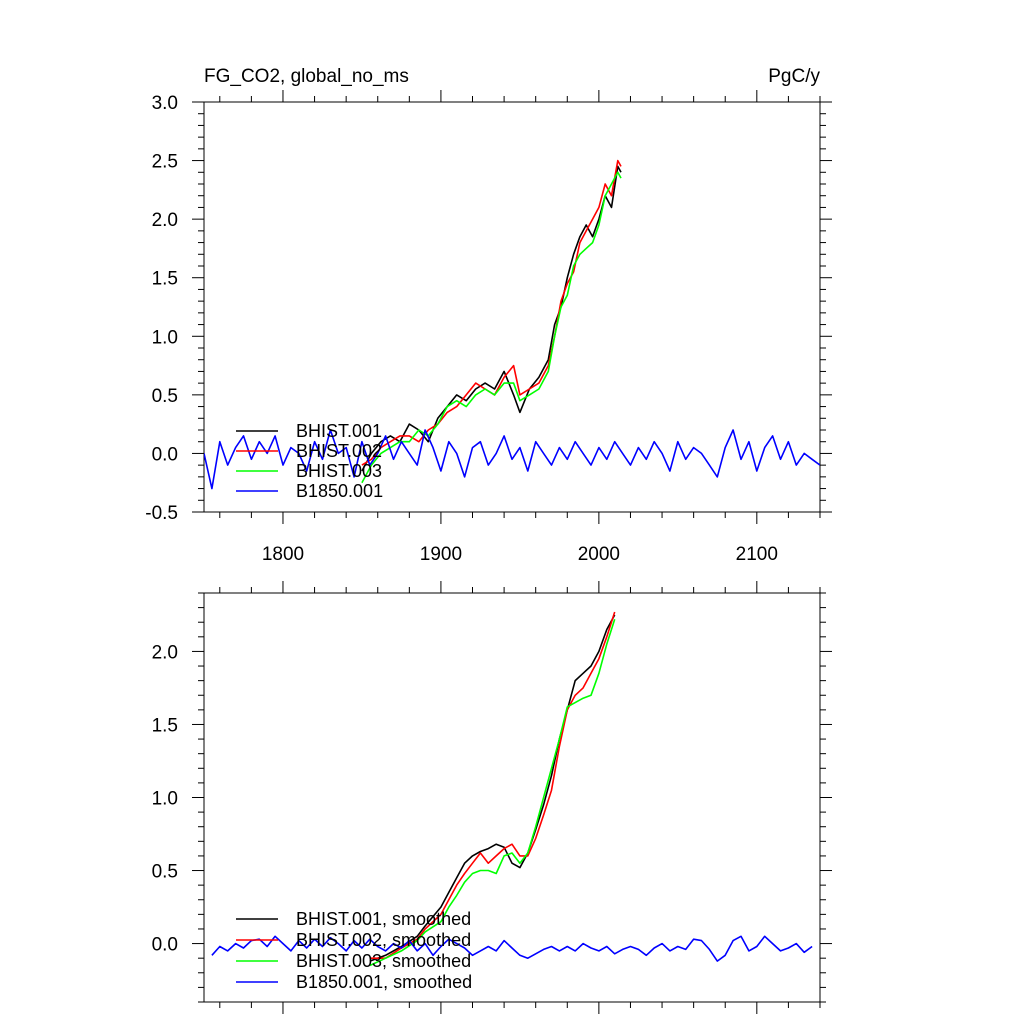 The image size is (1024, 1024). I want to click on legend-label: B1850.001, smoothed, so click(384, 982).